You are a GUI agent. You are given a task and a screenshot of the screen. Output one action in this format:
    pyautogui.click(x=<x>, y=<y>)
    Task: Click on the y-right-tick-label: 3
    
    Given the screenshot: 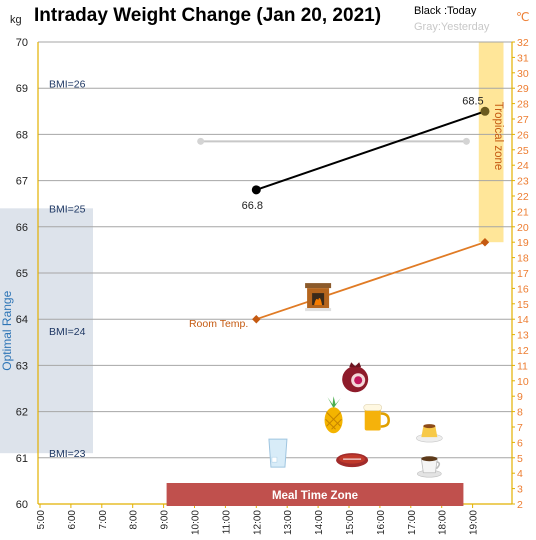 What is the action you would take?
    pyautogui.click(x=520, y=490)
    